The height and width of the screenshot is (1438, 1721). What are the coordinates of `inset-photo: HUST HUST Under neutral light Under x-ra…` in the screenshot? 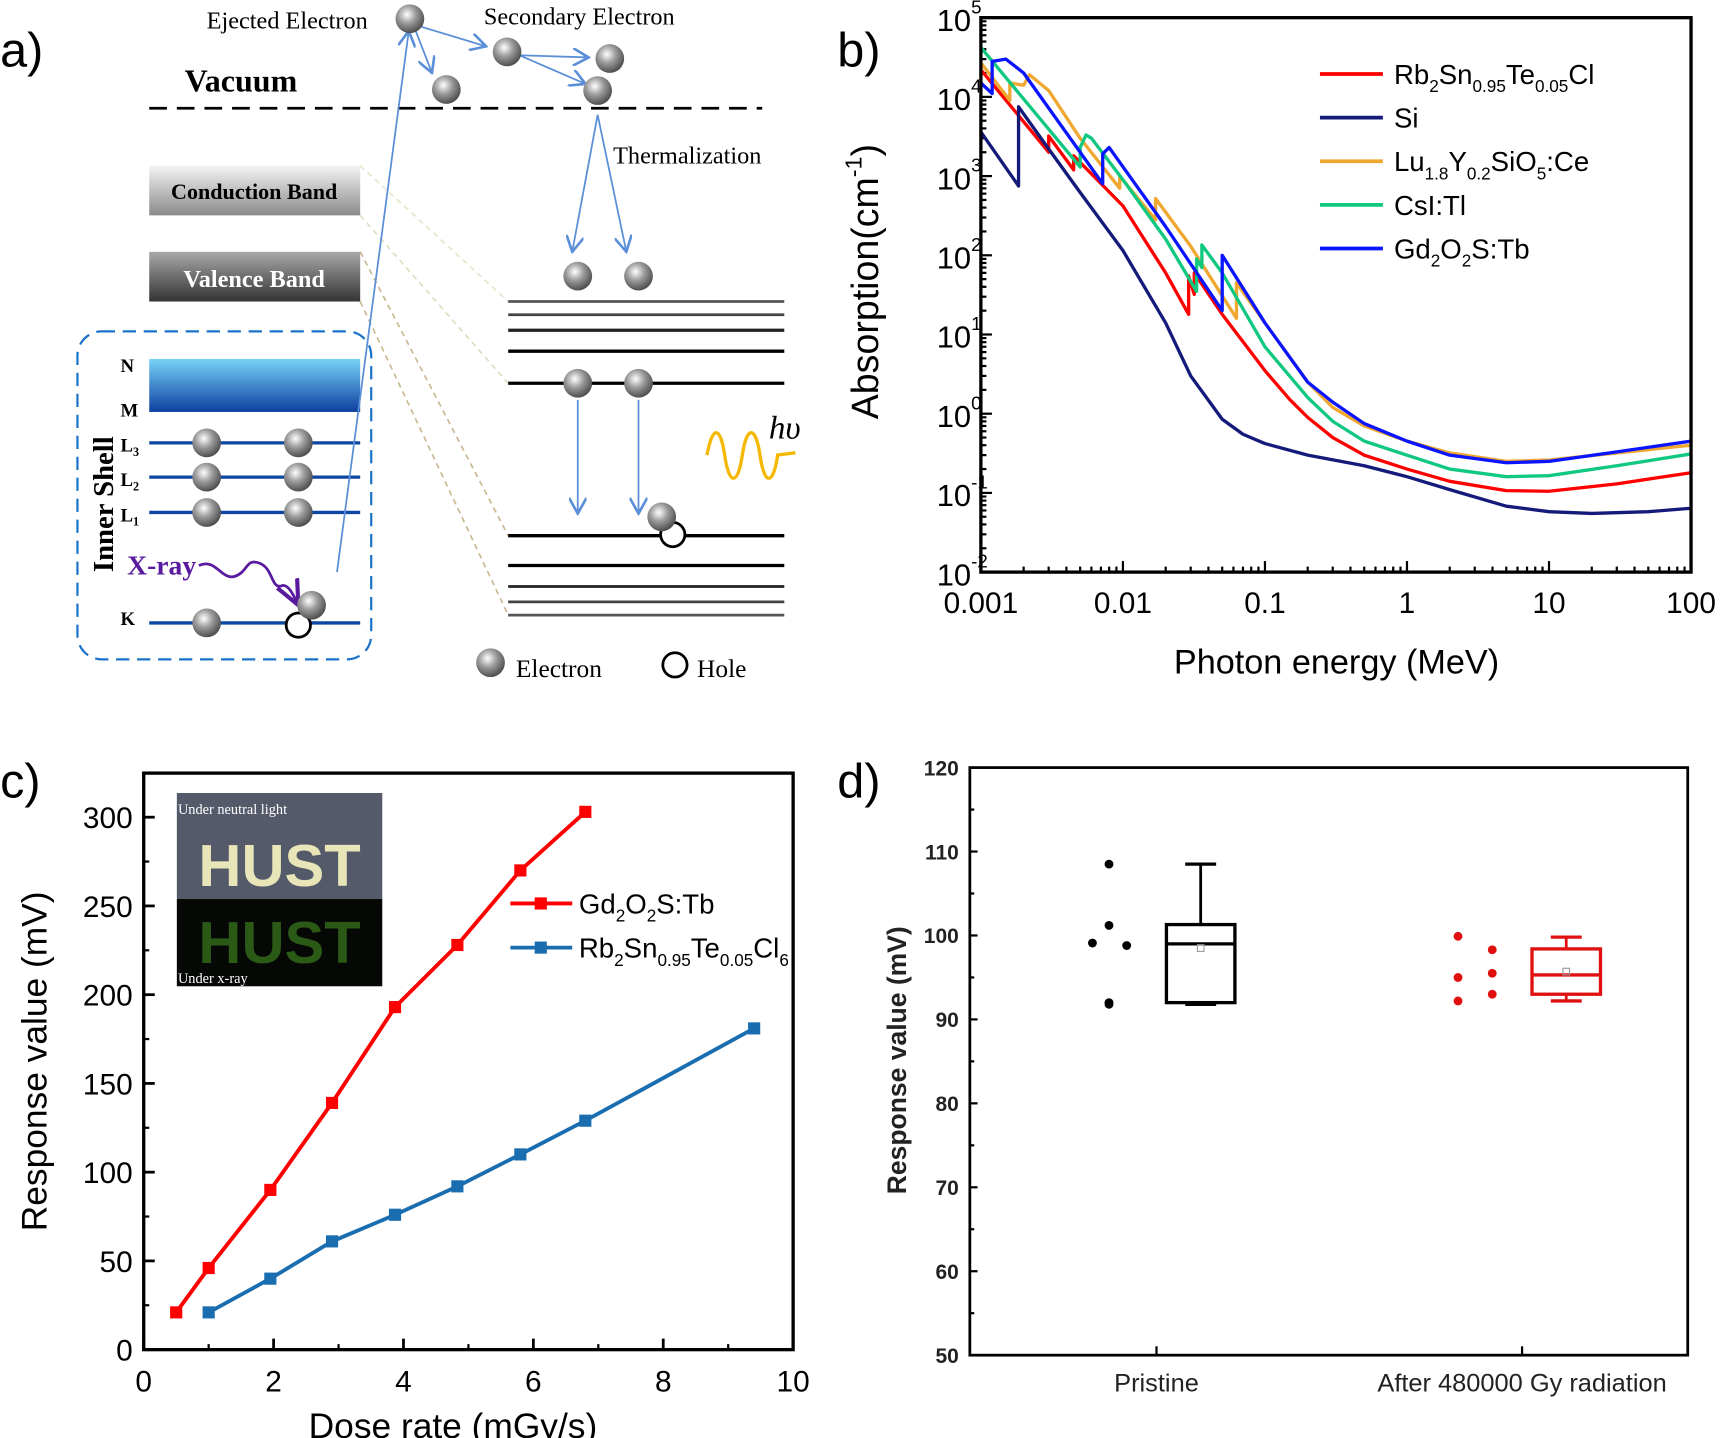 It's located at (279, 889).